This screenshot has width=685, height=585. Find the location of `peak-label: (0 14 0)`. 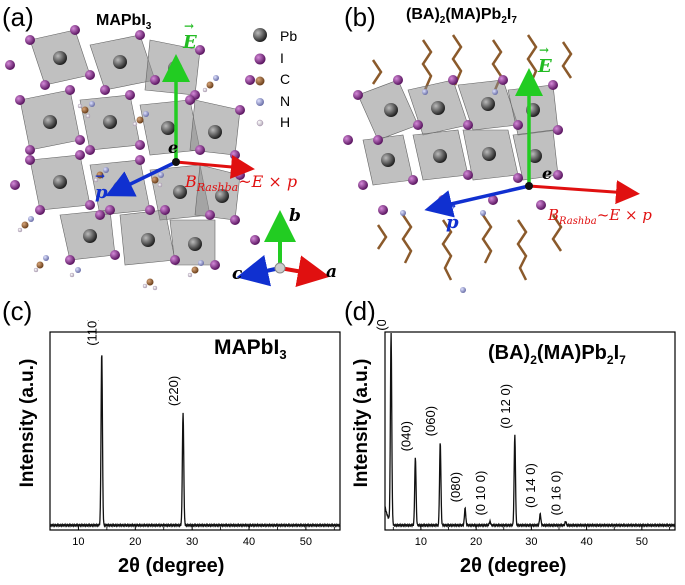

peak-label: (0 14 0) is located at coordinates (530, 485).